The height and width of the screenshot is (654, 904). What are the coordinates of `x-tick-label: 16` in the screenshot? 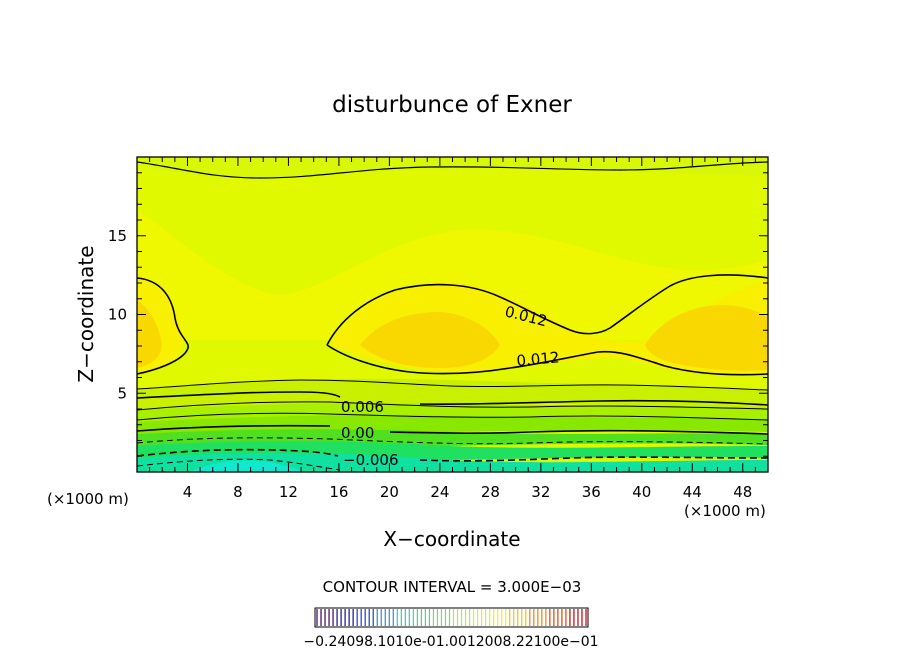 It's located at (338, 492).